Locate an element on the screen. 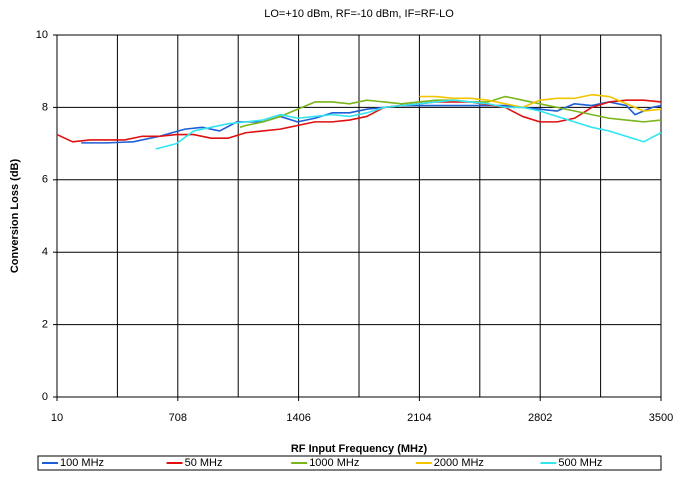 The width and height of the screenshot is (691, 504). x-tick-label: 1406 is located at coordinates (298, 418).